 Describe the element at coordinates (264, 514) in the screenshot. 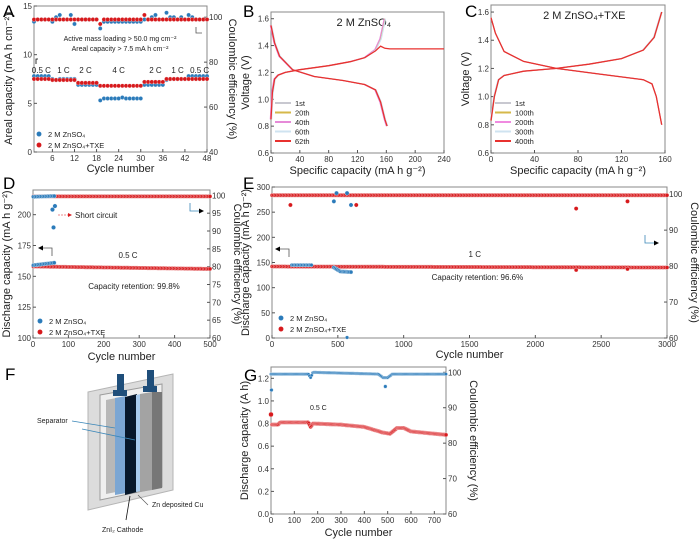

I see `y-tick-label: 0.0` at that location.